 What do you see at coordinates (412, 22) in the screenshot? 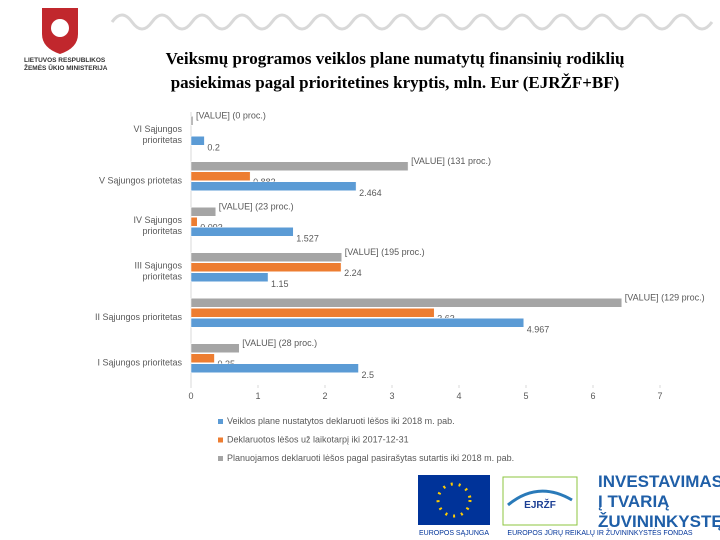
I see `ornament` at bounding box center [412, 22].